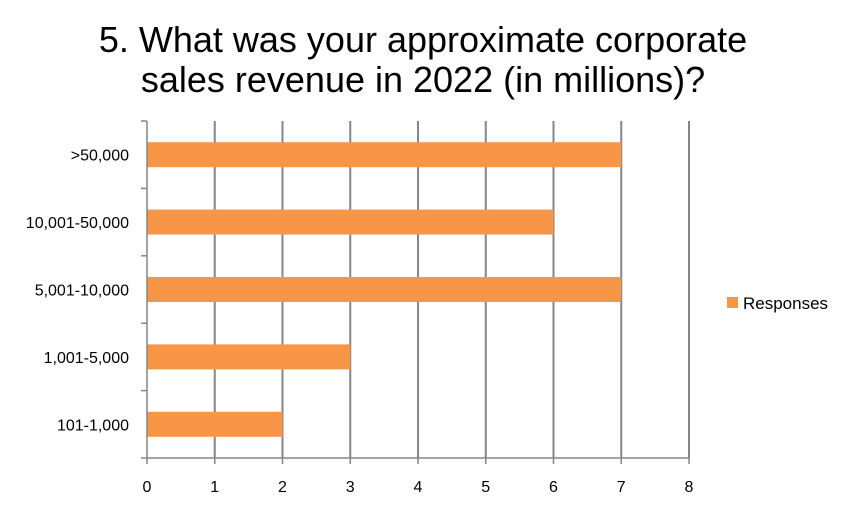 This screenshot has width=846, height=507. Describe the element at coordinates (418, 487) in the screenshot. I see `x-tick-label-4: 4` at that location.